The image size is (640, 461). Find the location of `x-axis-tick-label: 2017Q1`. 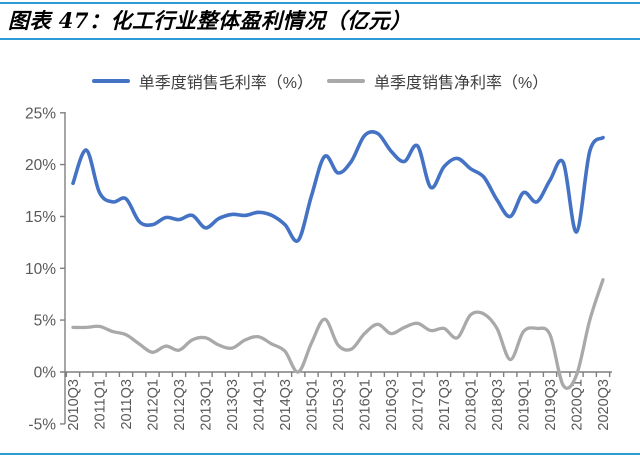

x-axis-tick-label: 2017Q1 is located at coordinates (419, 405).